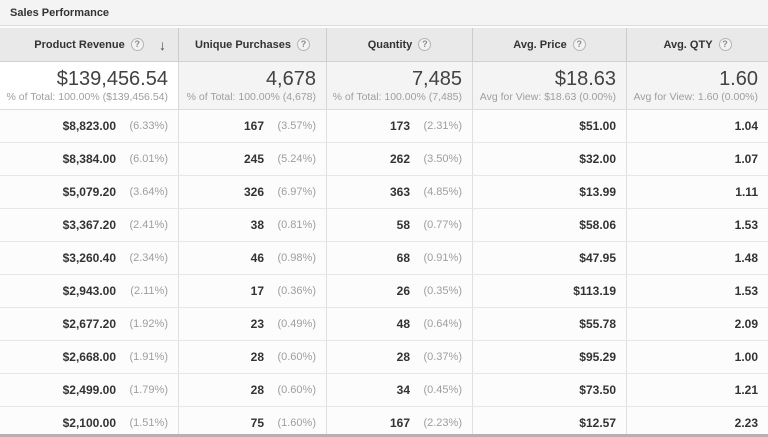  I want to click on column-header-label: Avg. Price, so click(540, 44).